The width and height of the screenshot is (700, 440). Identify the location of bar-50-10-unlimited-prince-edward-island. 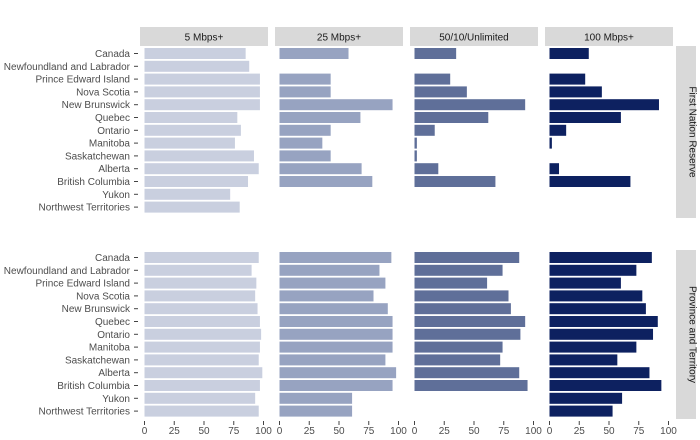
(432, 79).